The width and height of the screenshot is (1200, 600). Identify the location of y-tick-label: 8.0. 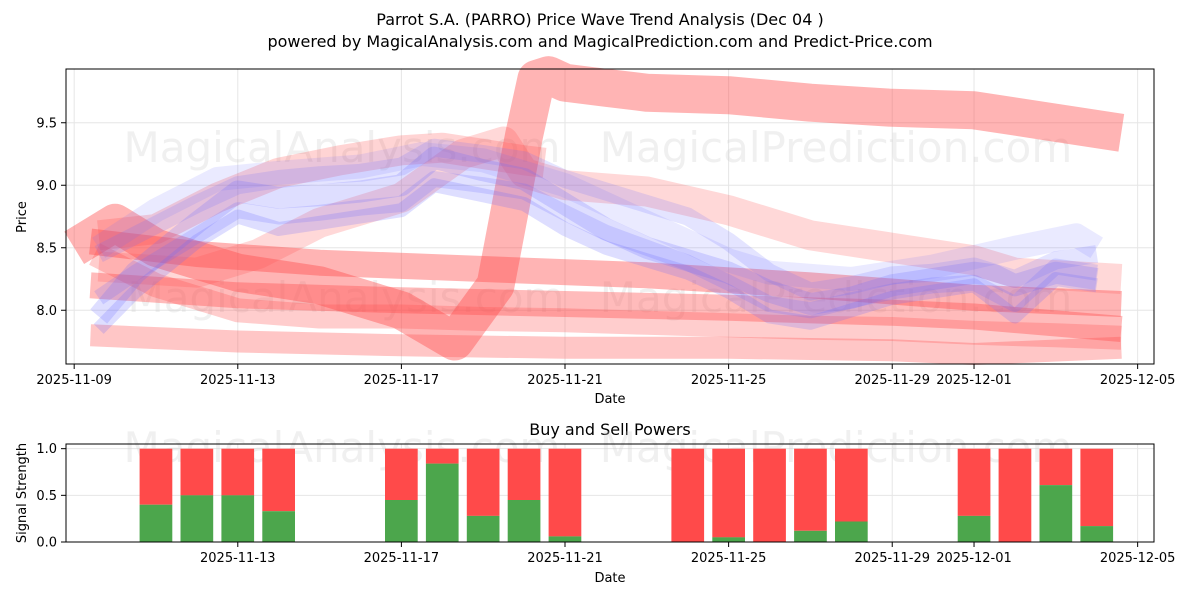
(46, 311).